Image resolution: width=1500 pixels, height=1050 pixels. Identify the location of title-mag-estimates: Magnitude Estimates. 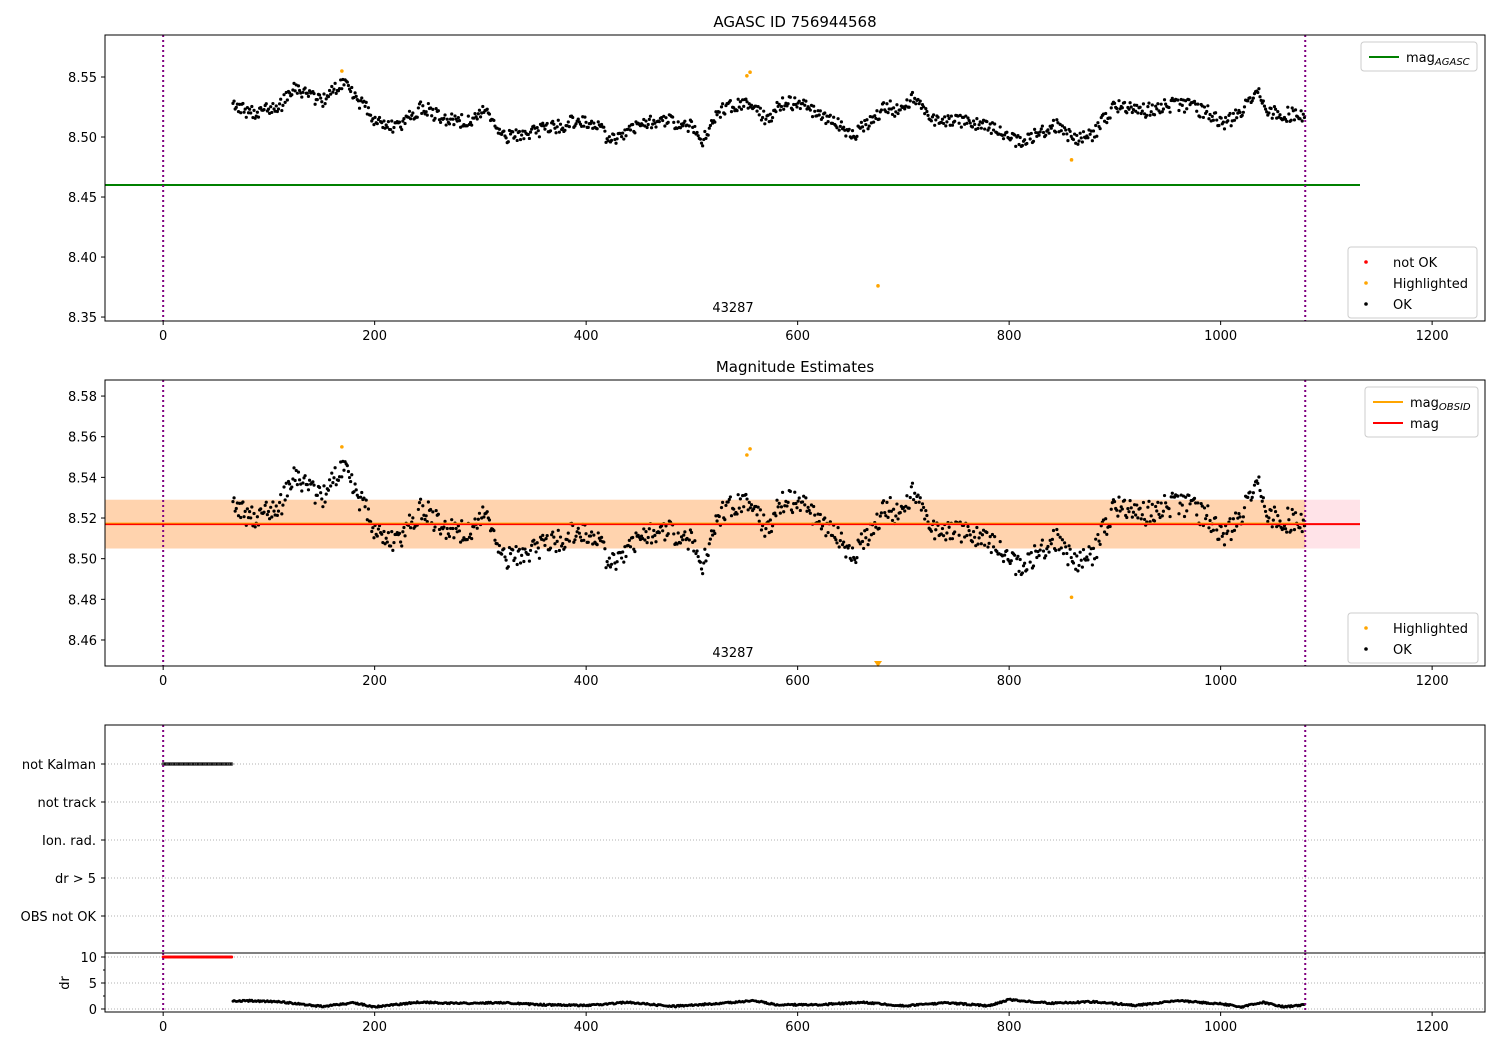
(795, 367).